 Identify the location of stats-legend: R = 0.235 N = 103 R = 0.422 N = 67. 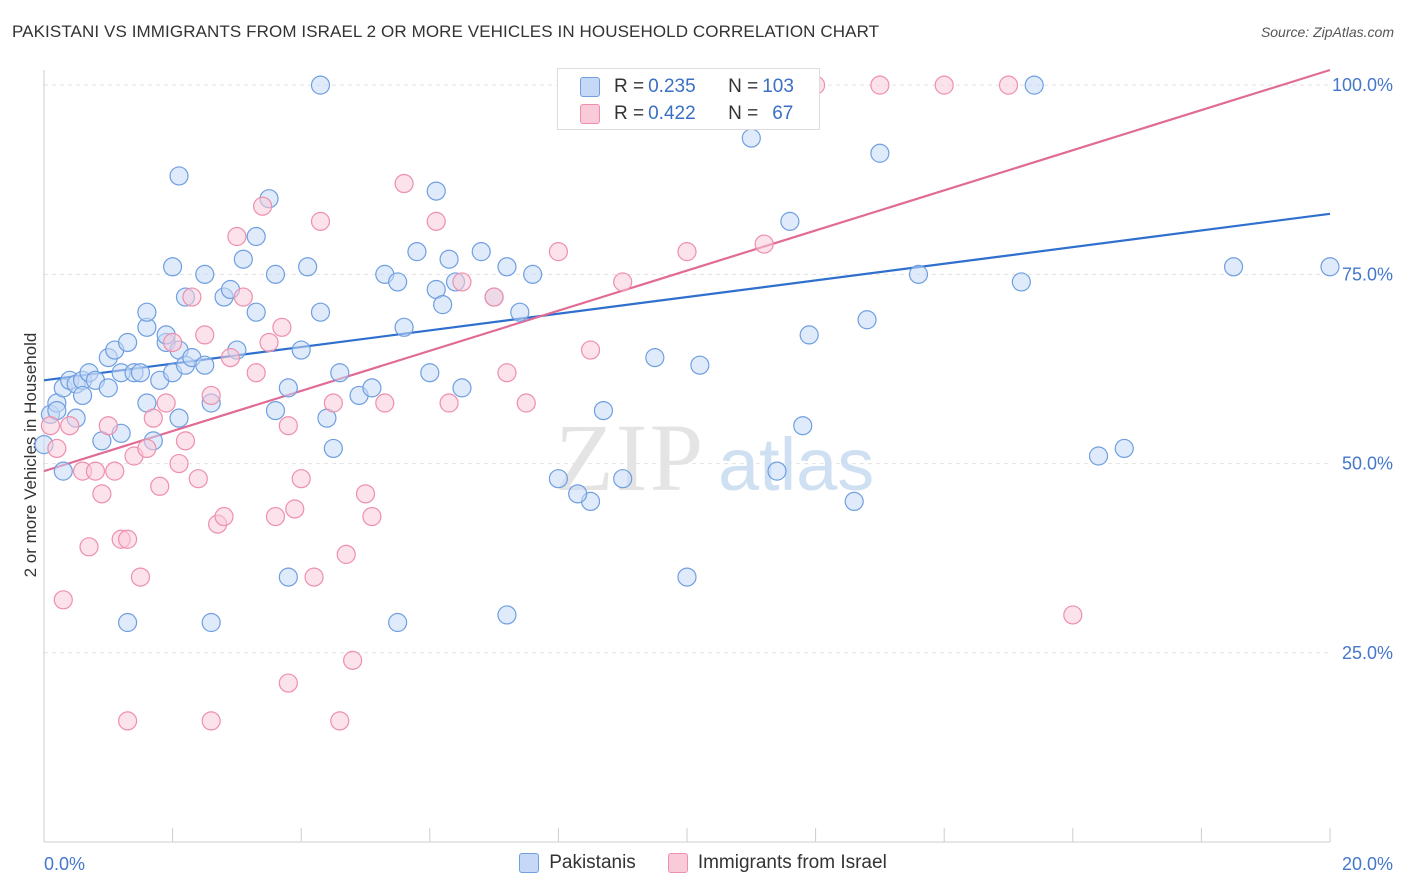
(688, 99).